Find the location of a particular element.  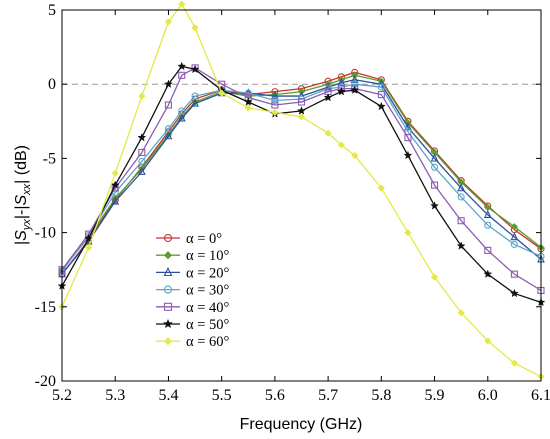

legend-item: α = 30° is located at coordinates (193, 291).